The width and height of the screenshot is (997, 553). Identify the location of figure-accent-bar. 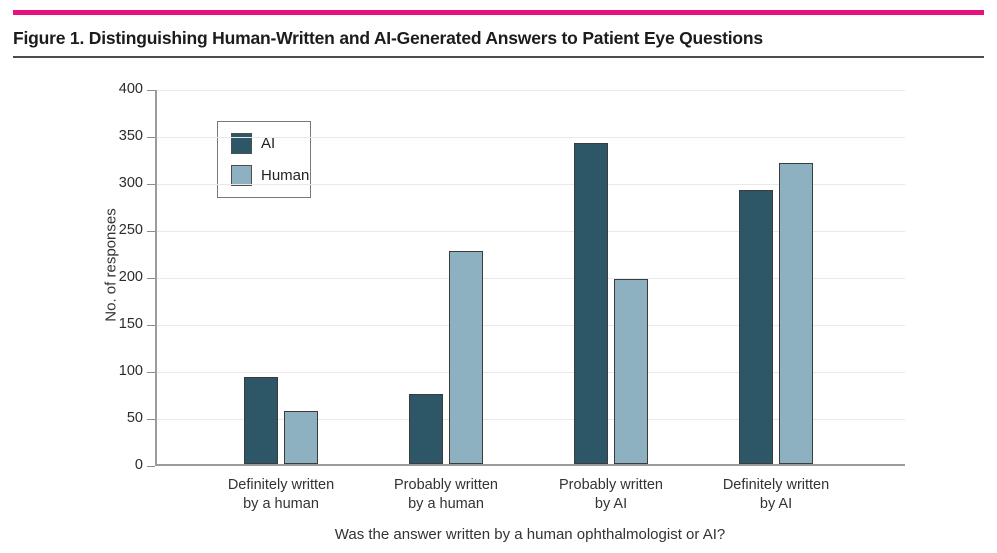
(498, 12).